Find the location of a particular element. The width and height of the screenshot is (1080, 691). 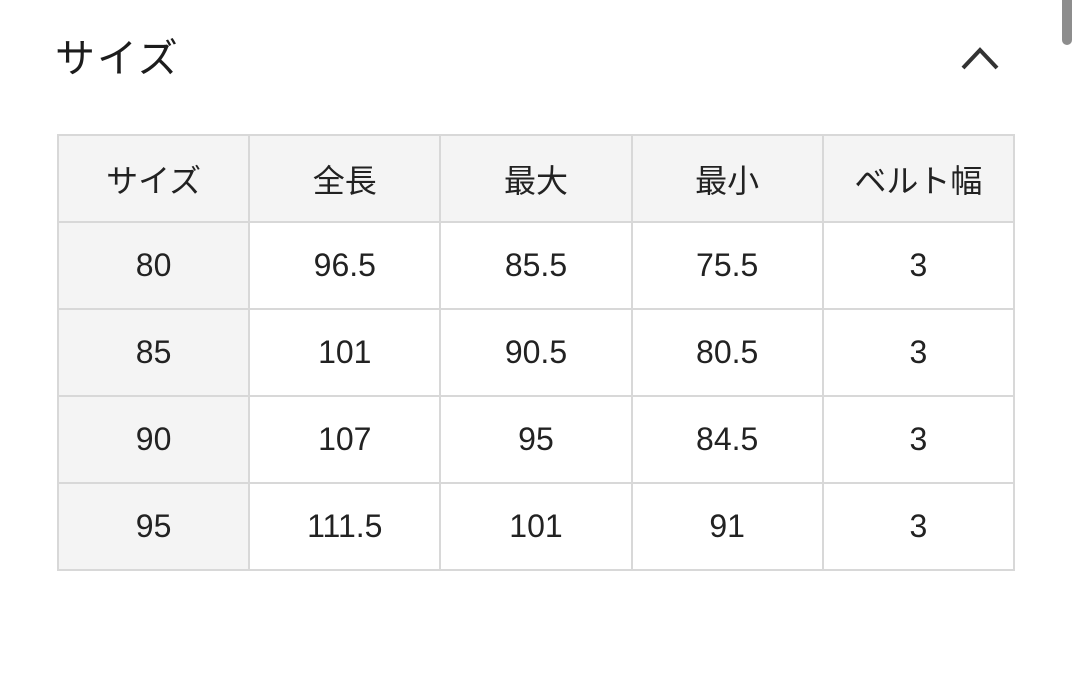

size-section-title: サイズ is located at coordinates (117, 59).